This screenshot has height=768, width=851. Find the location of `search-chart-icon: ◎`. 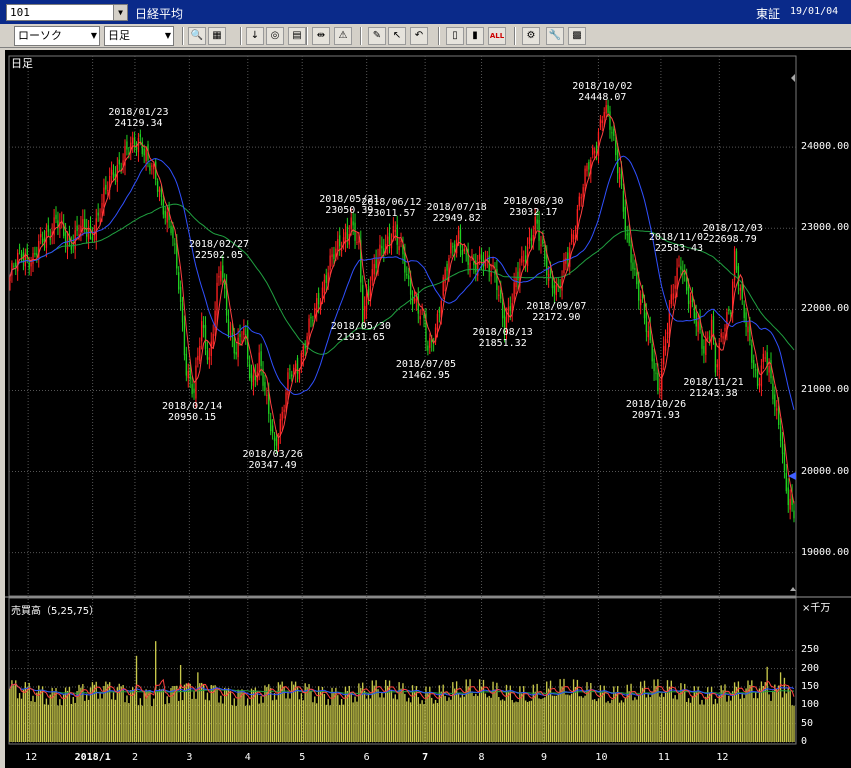

search-chart-icon: ◎ is located at coordinates (275, 36).